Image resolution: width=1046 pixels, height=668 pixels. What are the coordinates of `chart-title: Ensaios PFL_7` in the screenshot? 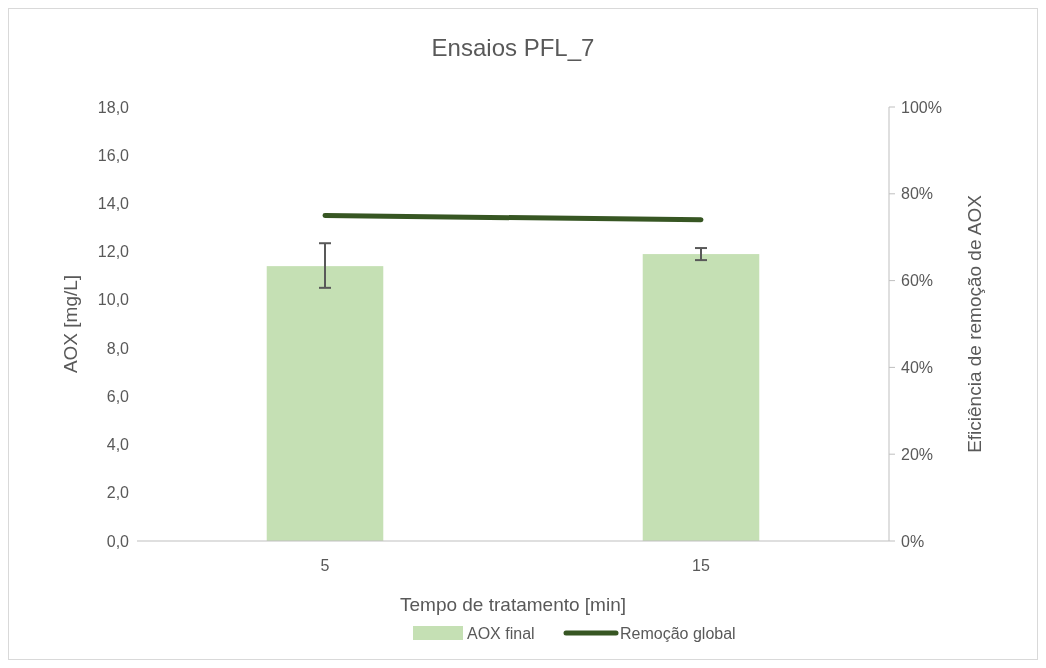 It's located at (513, 47).